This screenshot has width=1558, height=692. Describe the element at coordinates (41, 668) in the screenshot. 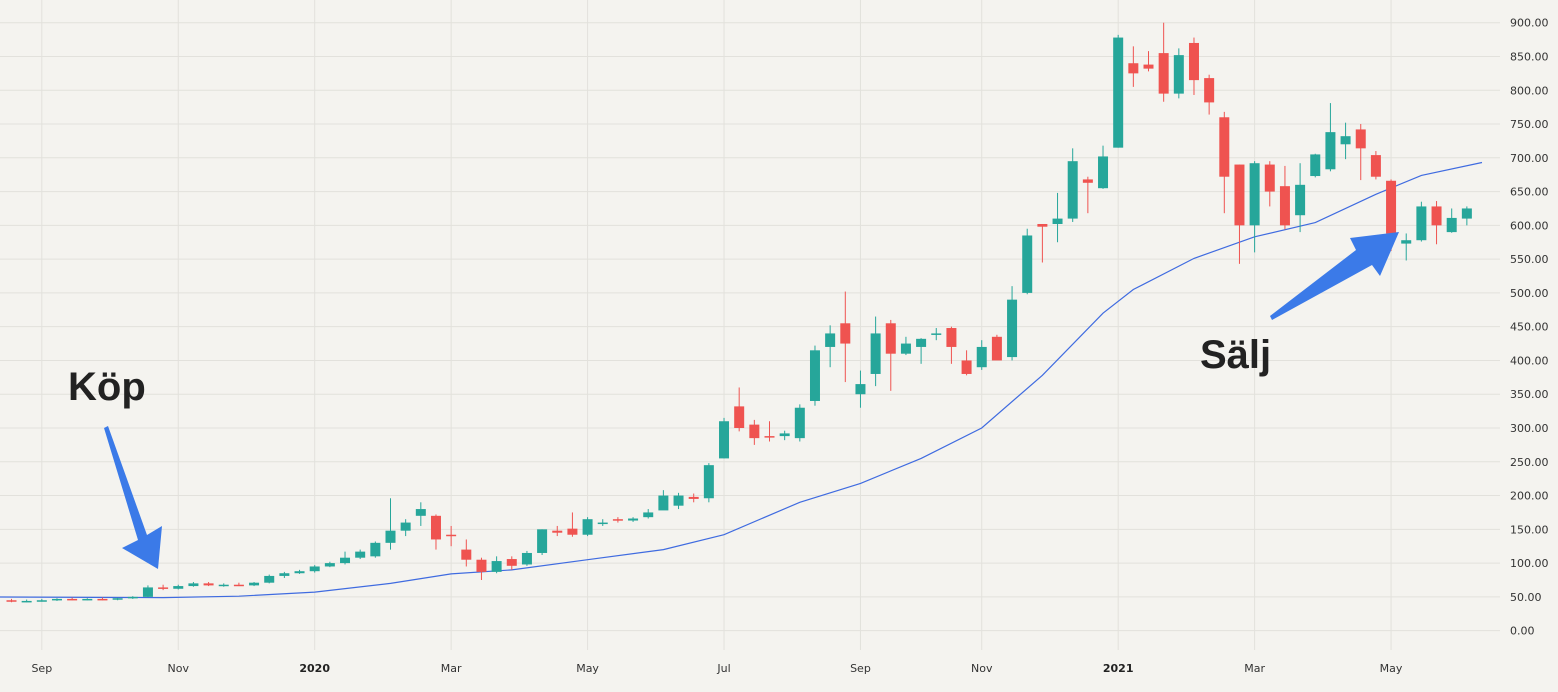

I see `x-tick-label: Sep` at that location.